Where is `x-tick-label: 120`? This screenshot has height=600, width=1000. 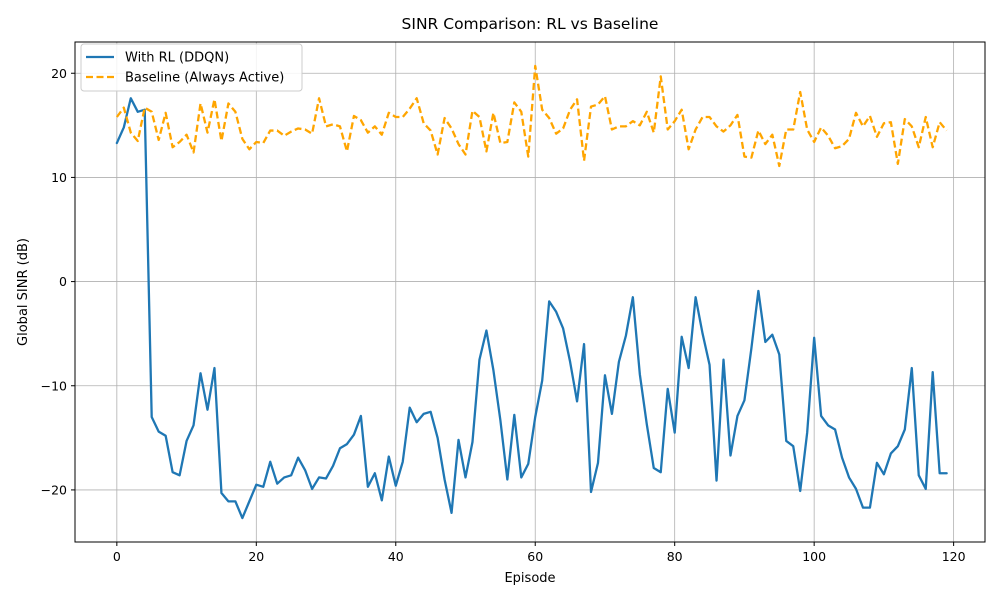
x-tick-label: 120 is located at coordinates (954, 556).